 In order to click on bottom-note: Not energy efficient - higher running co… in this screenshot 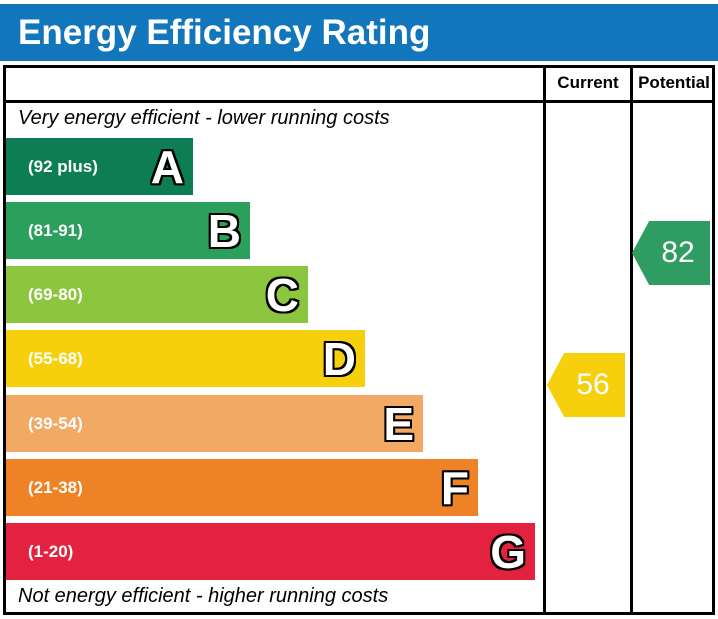, I will do `click(203, 596)`.